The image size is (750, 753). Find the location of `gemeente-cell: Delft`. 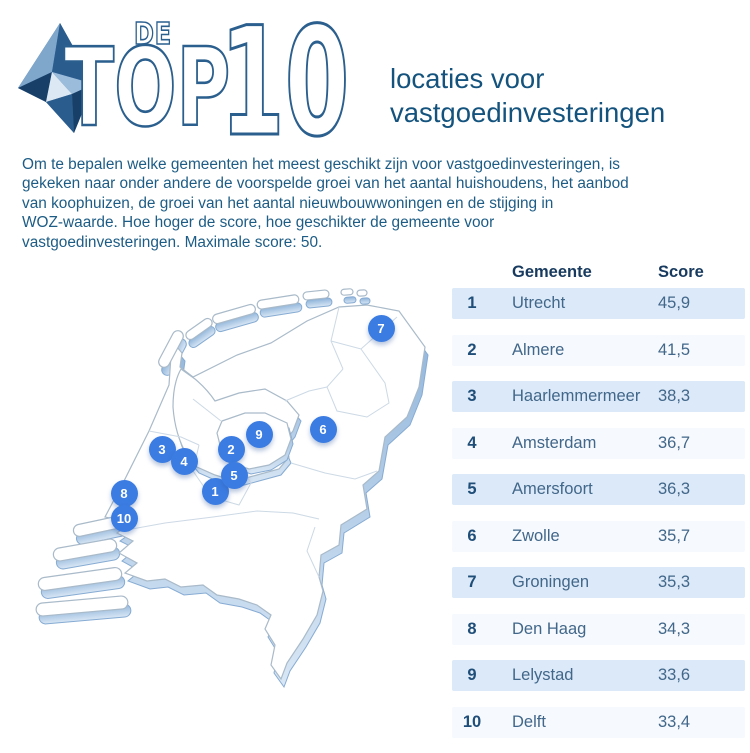

gemeente-cell: Delft is located at coordinates (529, 721).